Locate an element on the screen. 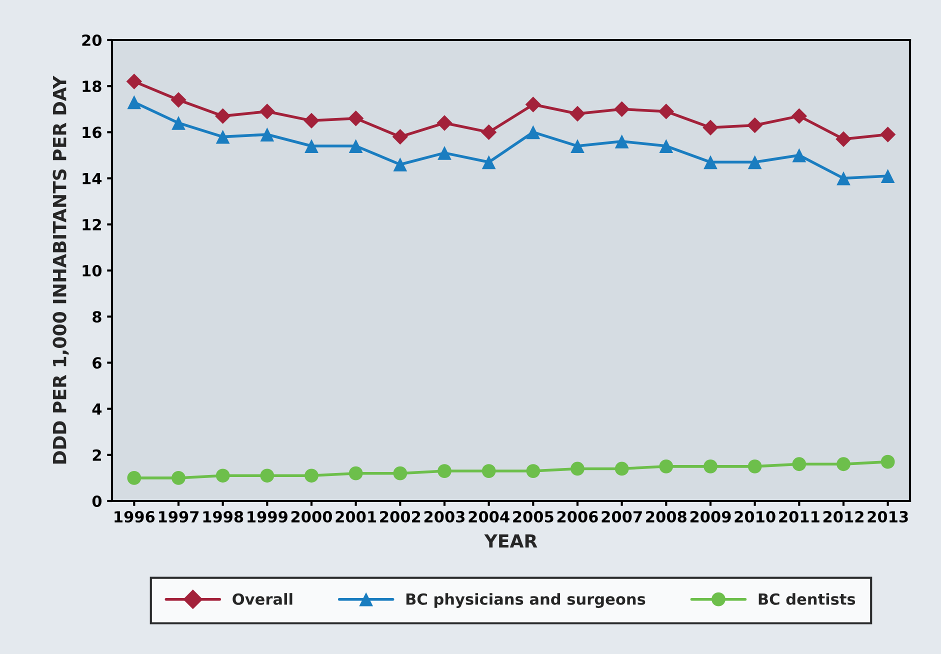  x-tick-label: 2004 is located at coordinates (489, 516).